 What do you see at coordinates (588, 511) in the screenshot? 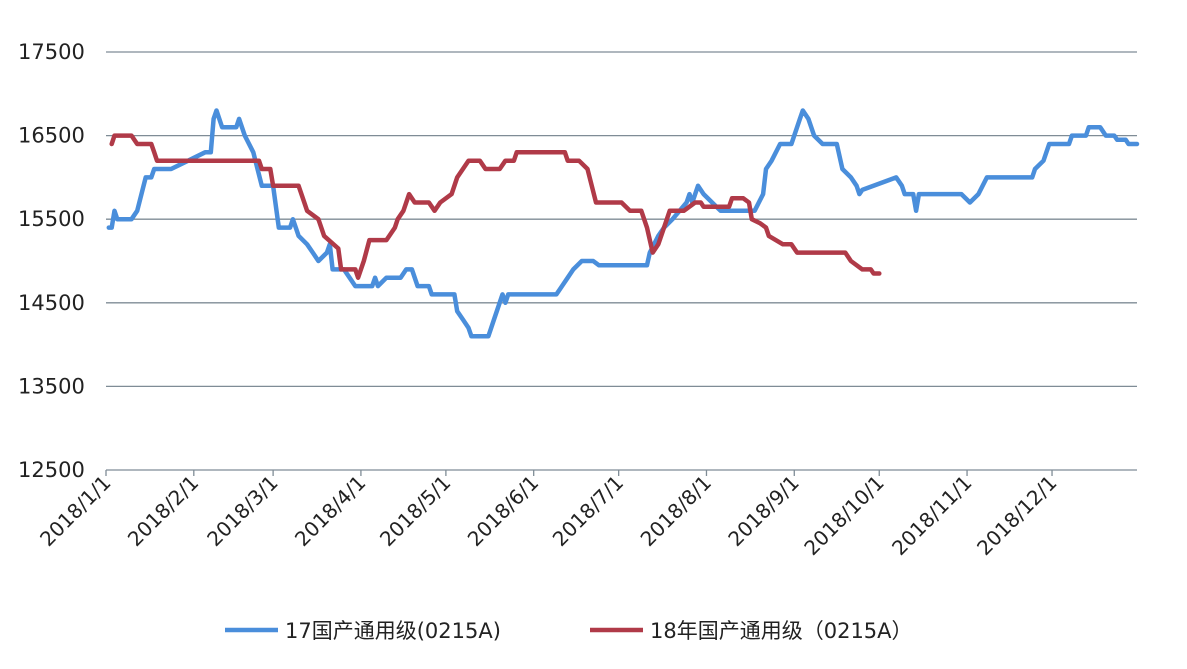
I see `x-tick-label: 2018/7/1` at bounding box center [588, 511].